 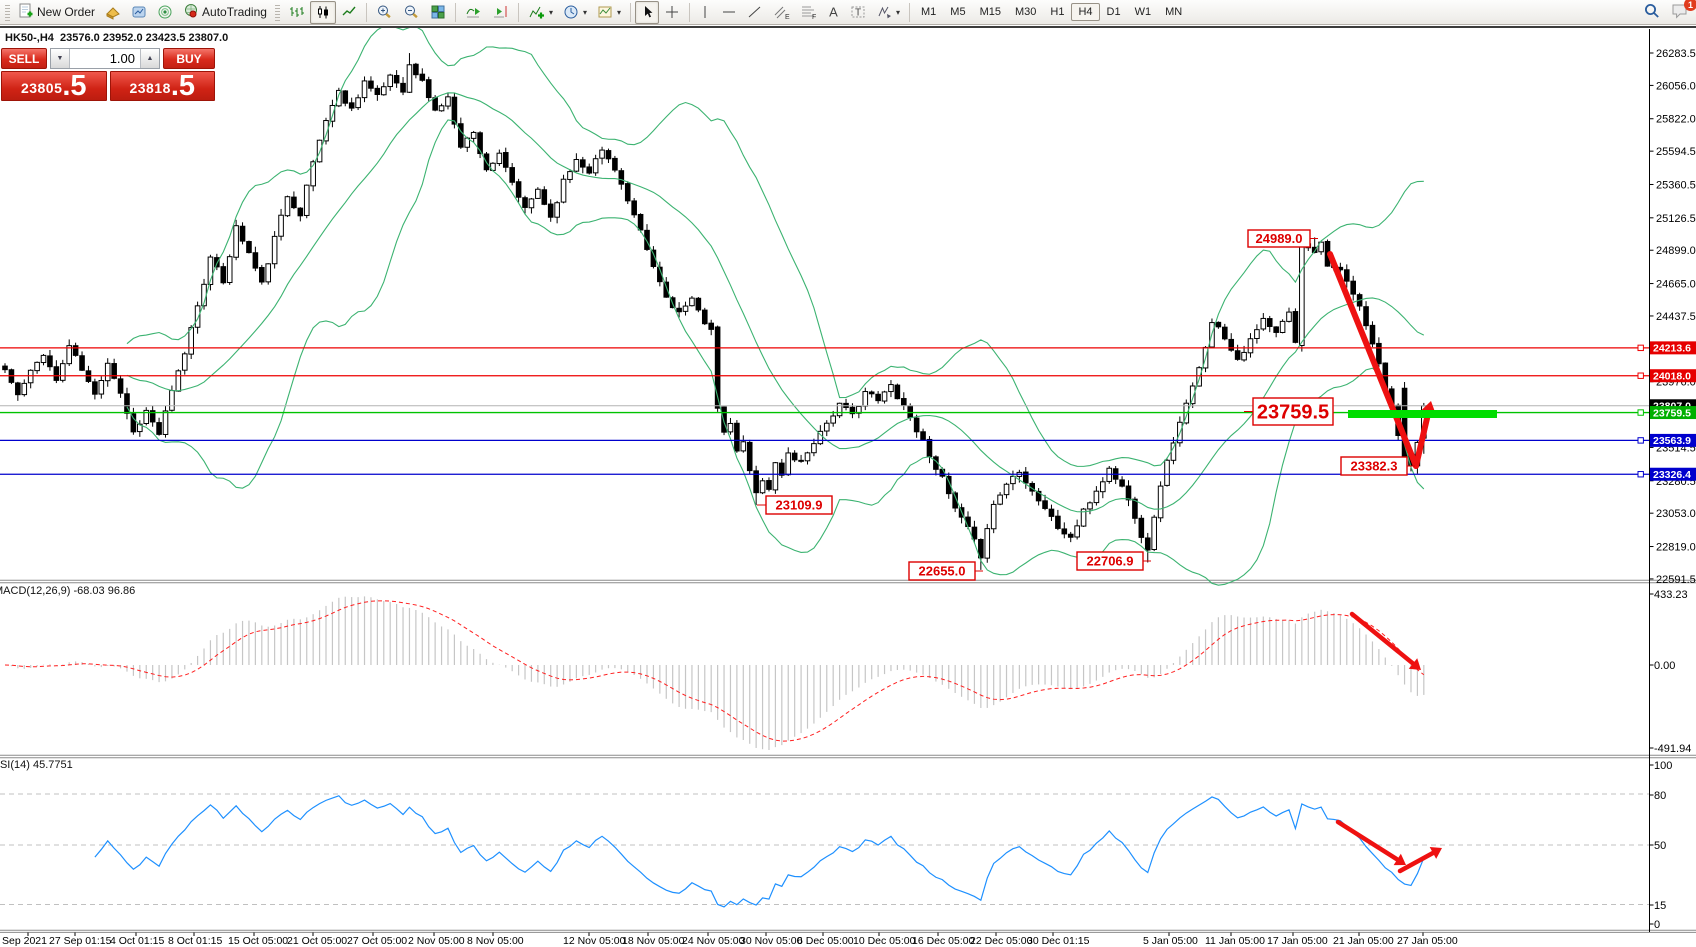 What do you see at coordinates (1058, 941) in the screenshot?
I see `date-label: 30 Dec 01:15` at bounding box center [1058, 941].